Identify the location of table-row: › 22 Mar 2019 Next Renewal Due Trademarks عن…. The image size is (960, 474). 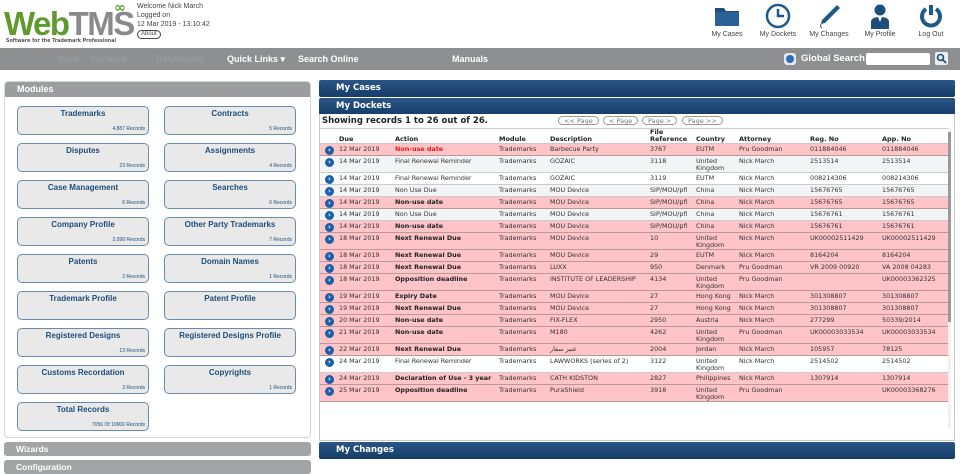
(635, 349).